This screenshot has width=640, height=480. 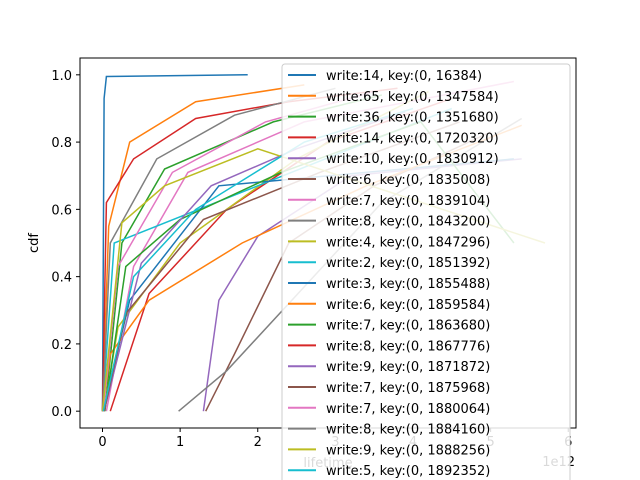 What do you see at coordinates (408, 471) in the screenshot?
I see `legend-label: write:5, key:(0, 1892352)` at bounding box center [408, 471].